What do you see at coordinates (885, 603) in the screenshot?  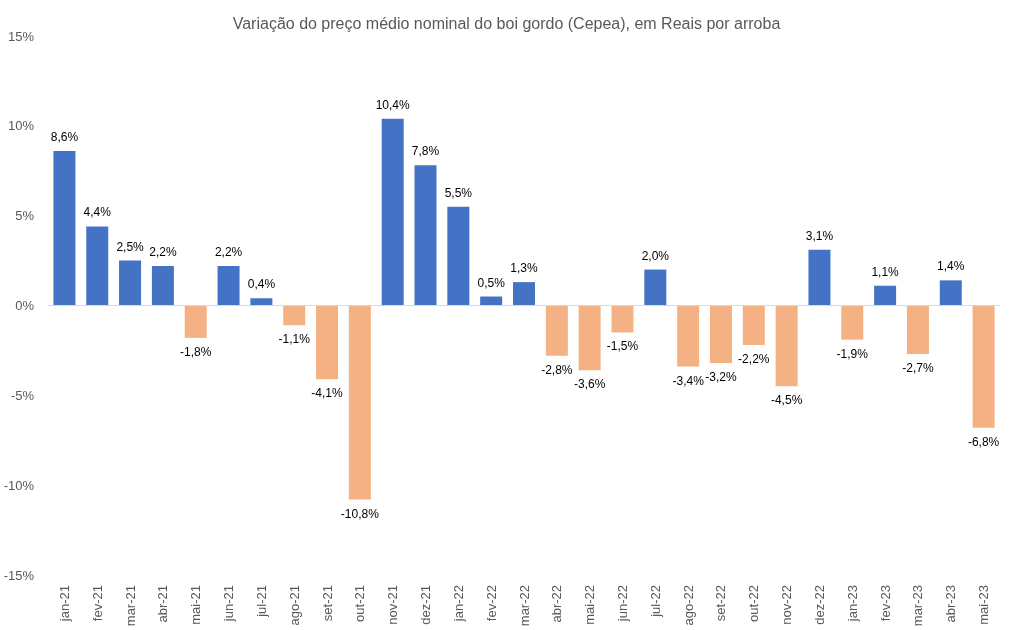 I see `x-tick-label: fev-23` at bounding box center [885, 603].